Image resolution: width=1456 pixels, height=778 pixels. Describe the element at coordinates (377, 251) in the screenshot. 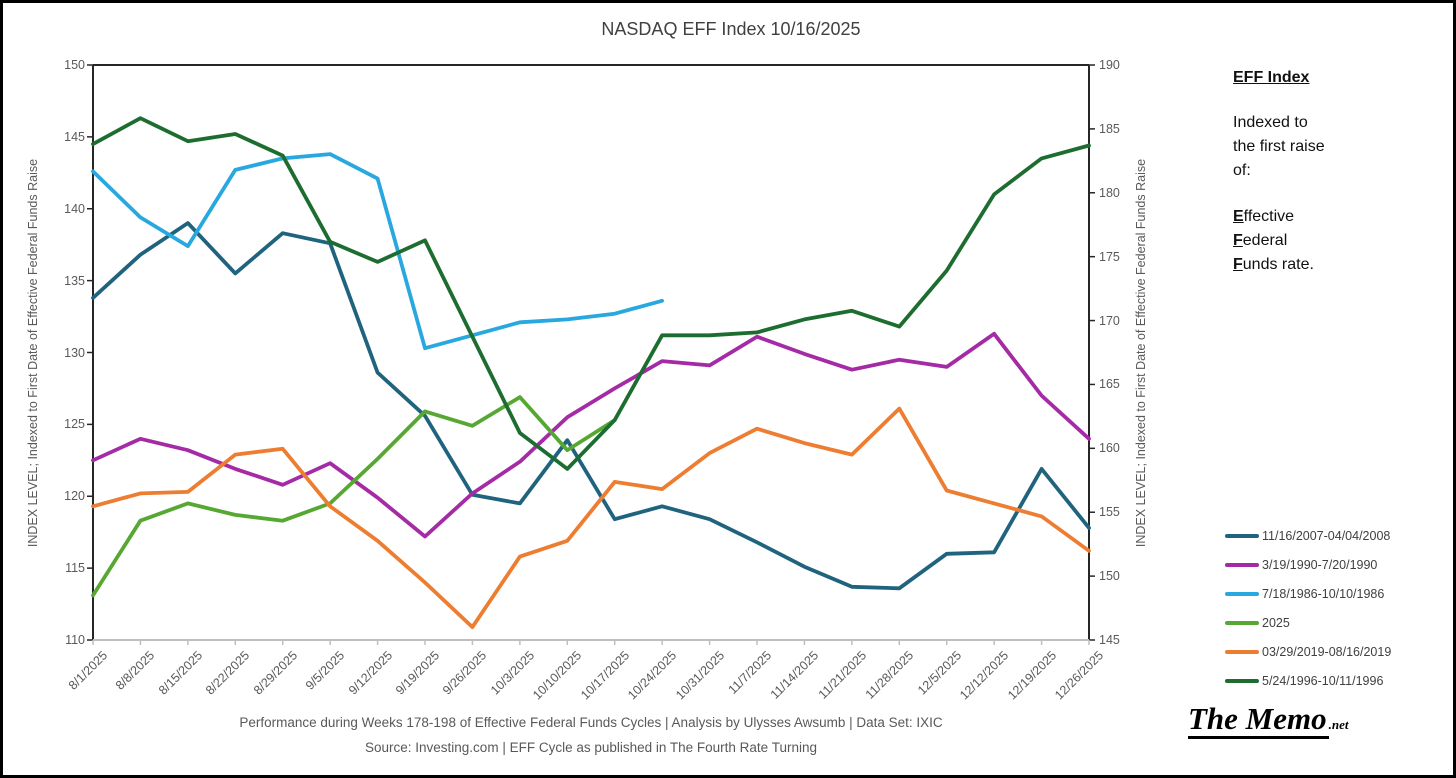

I see `series-line-7/18/1986-10/10/1986` at that location.